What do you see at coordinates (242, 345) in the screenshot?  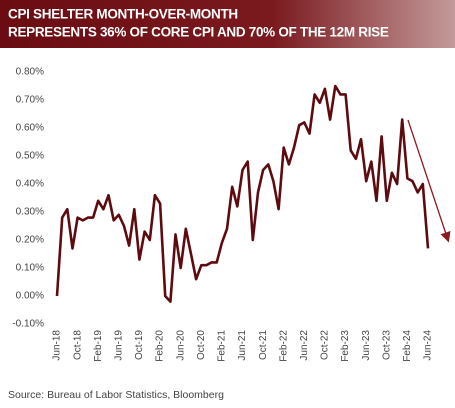 I see `x-tick-label: Jun-21` at bounding box center [242, 345].